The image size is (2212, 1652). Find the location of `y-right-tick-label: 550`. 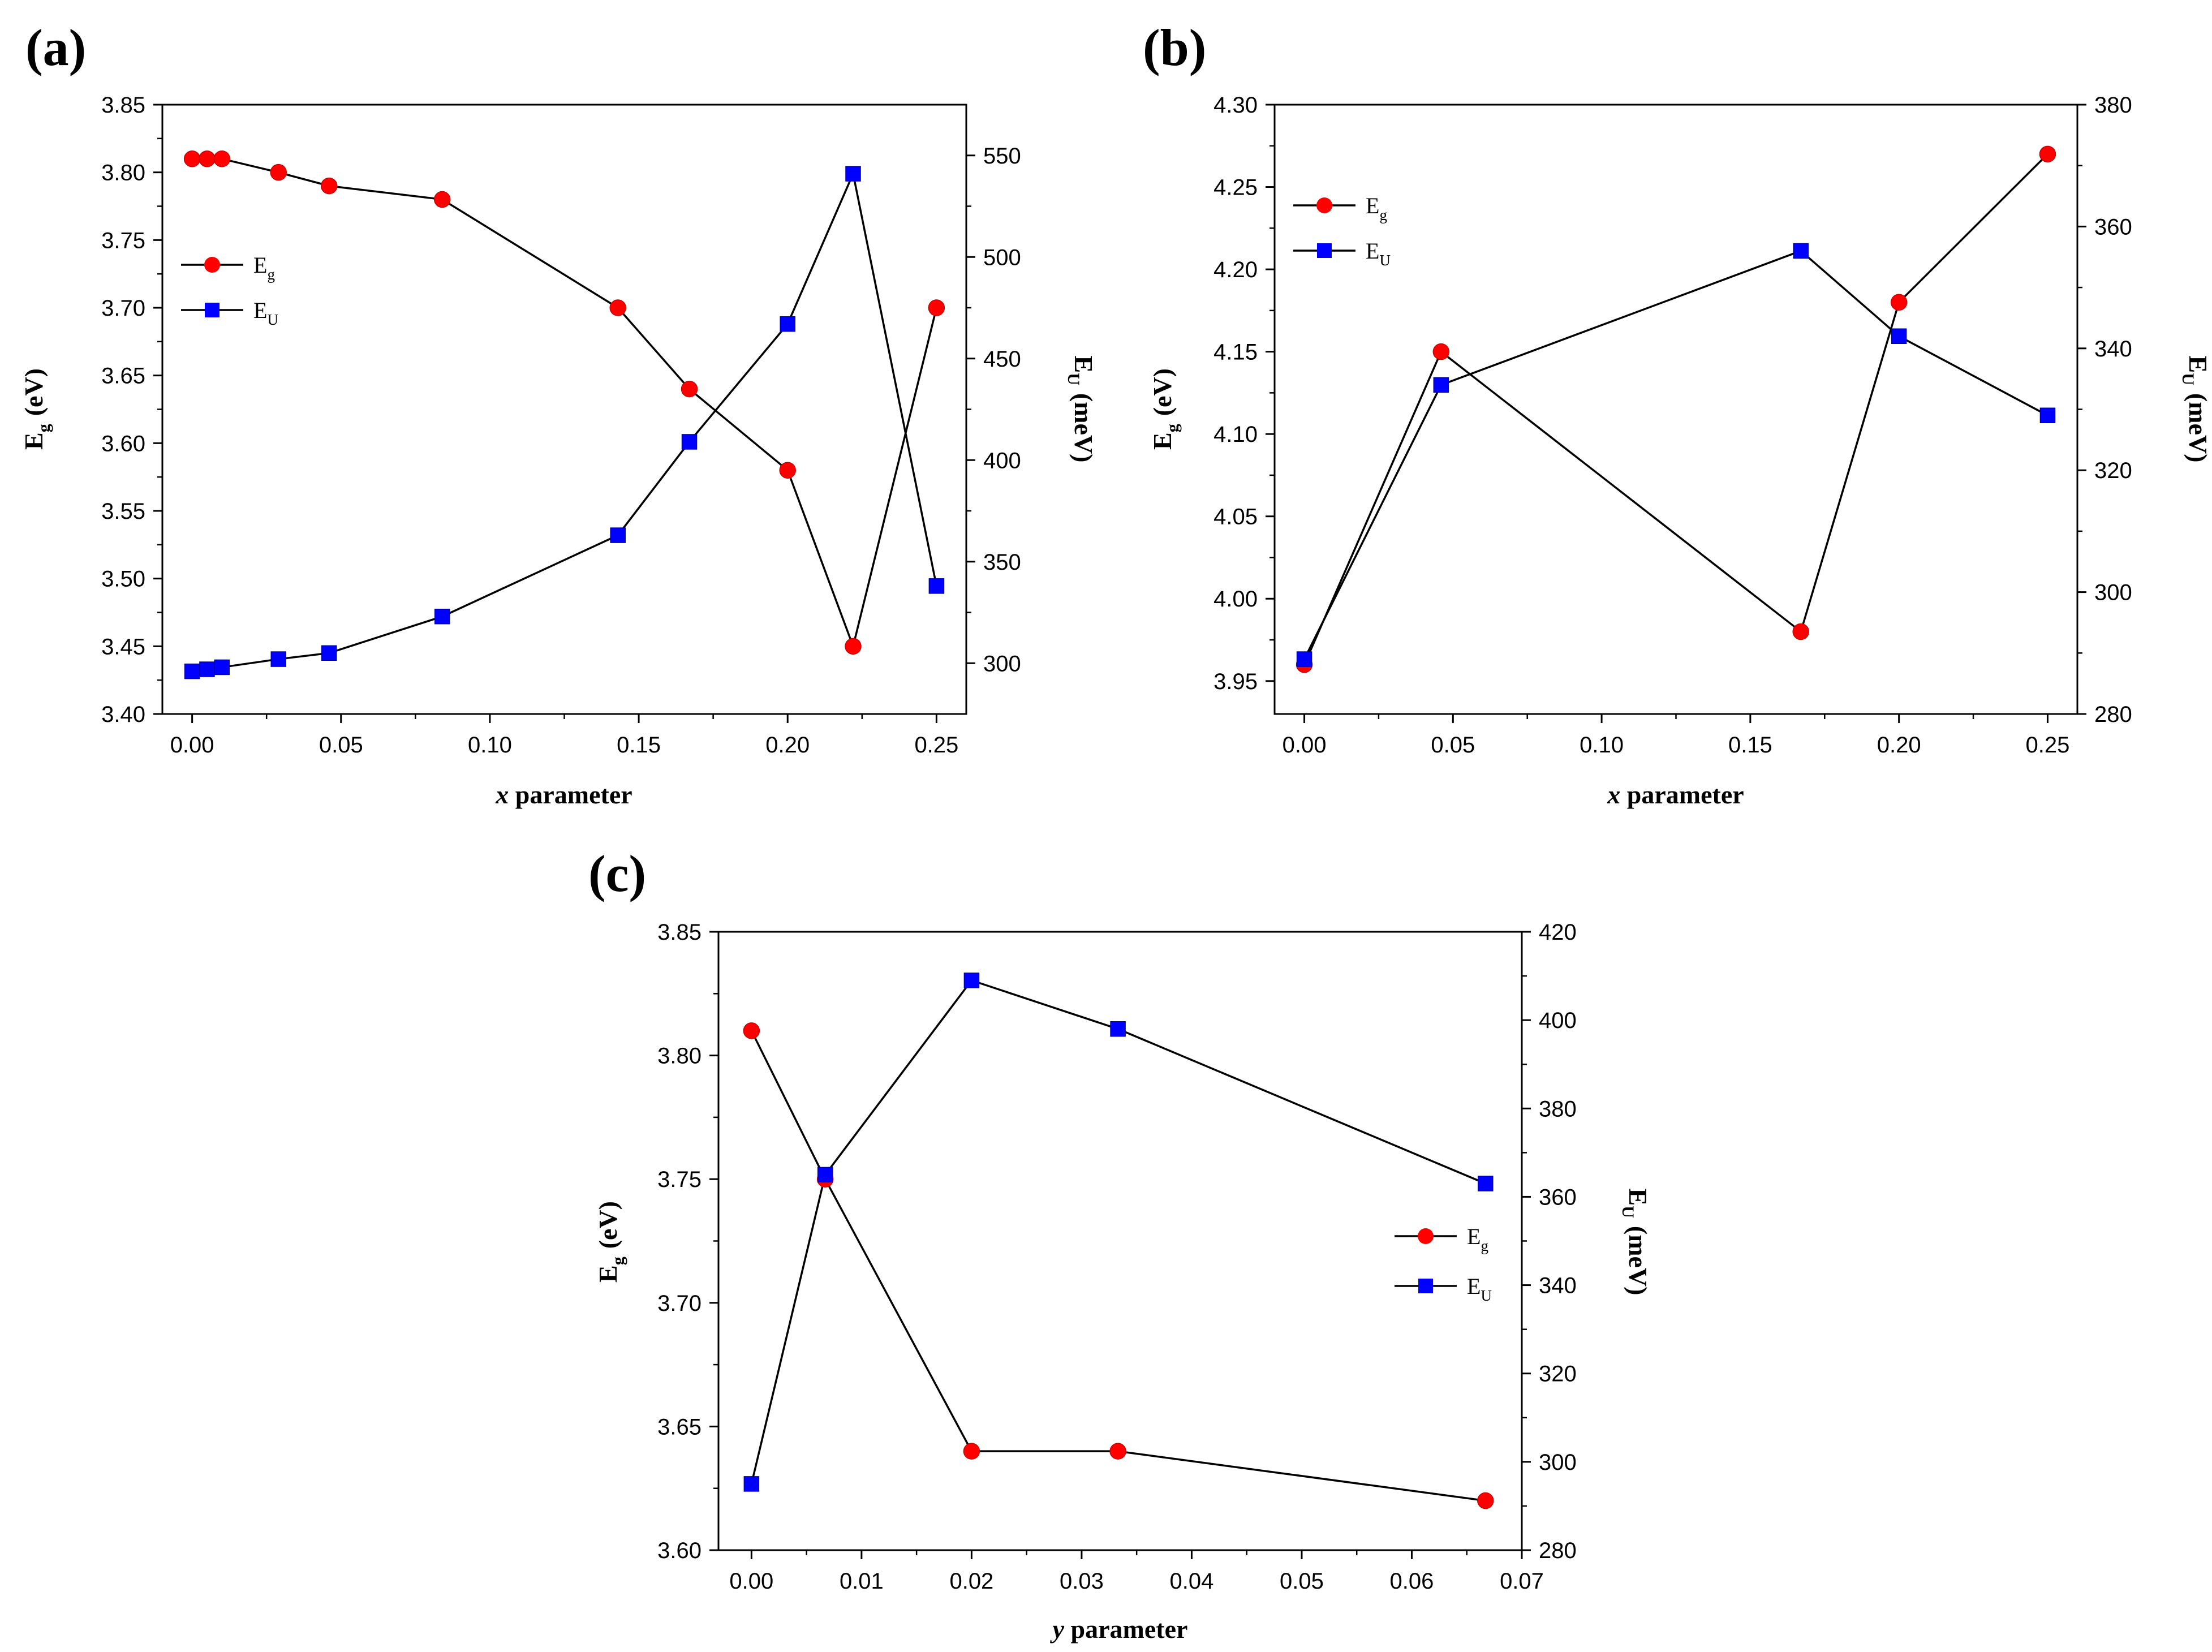

y-right-tick-label: 550 is located at coordinates (1002, 156).